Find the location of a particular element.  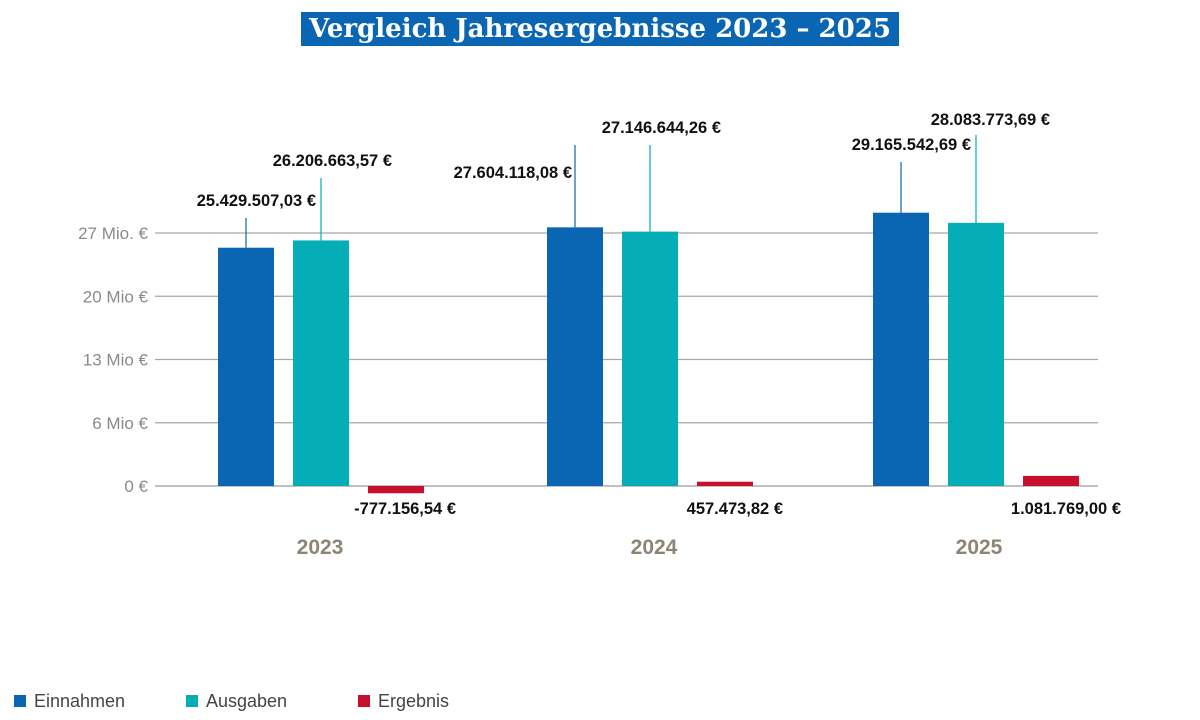

legend-label-einnahmen: Einnahmen is located at coordinates (80, 700).